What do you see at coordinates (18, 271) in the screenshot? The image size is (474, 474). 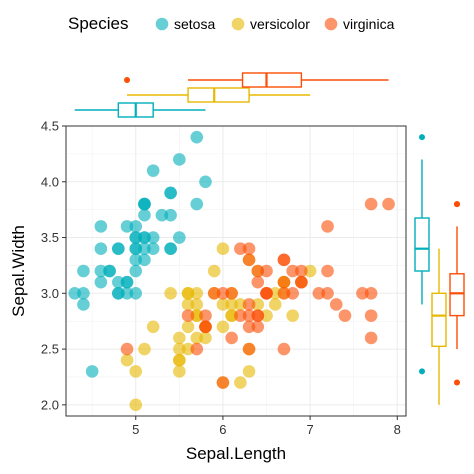 I see `y-axis-title: Sepal.Width` at bounding box center [18, 271].